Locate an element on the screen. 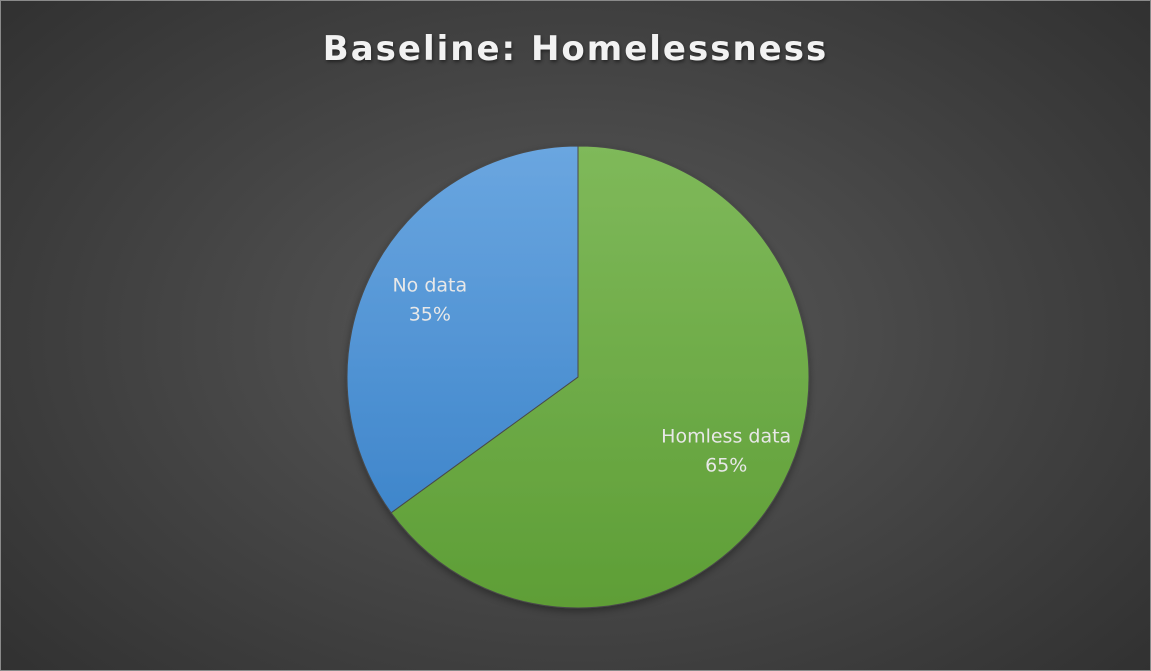 The image size is (1151, 671). data-label-percent: 65% is located at coordinates (726, 466).